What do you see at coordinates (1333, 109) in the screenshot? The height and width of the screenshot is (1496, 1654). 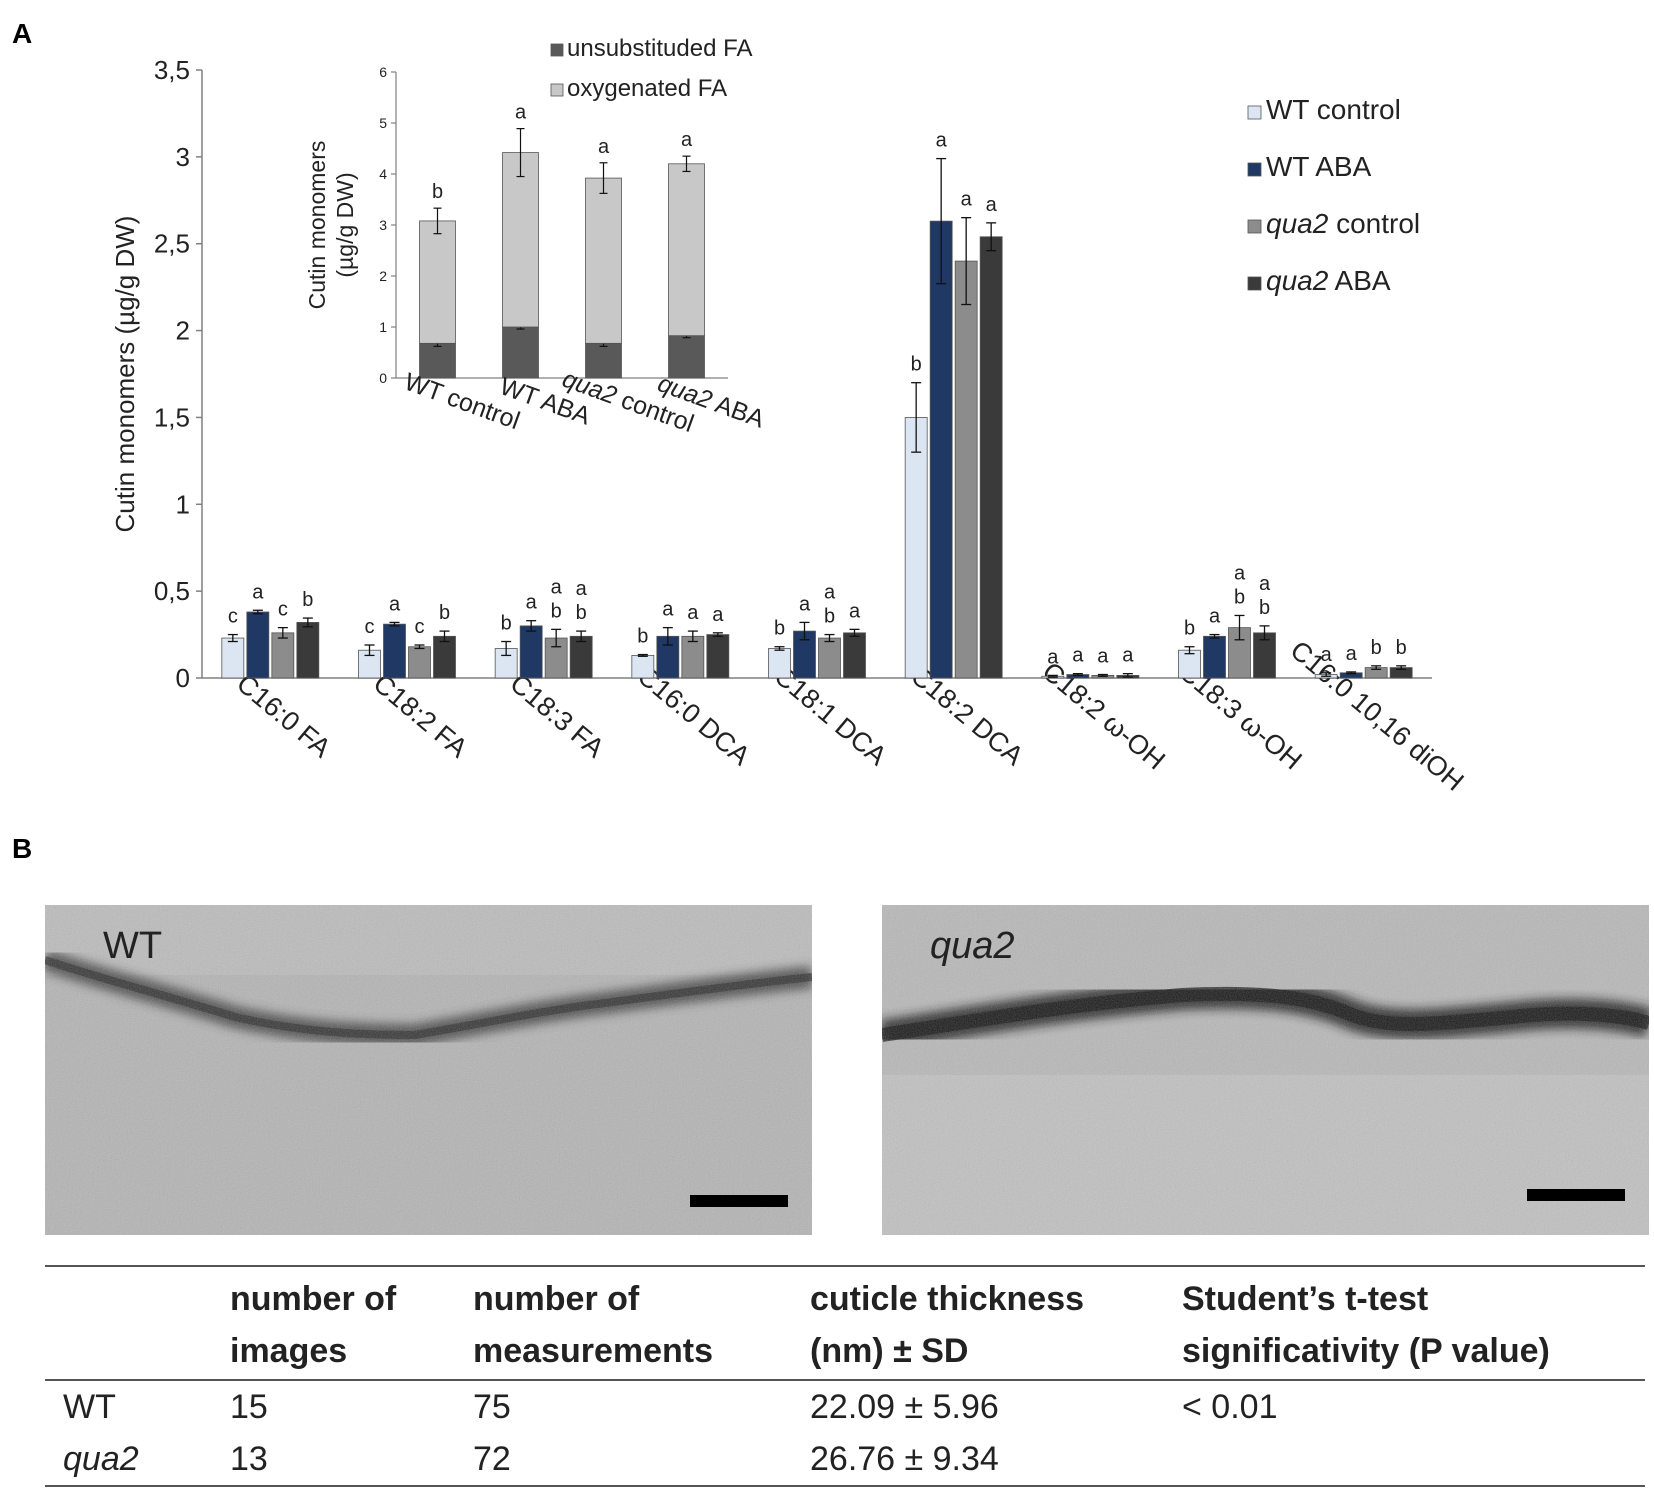 I see `legend-label: WT control` at bounding box center [1333, 109].